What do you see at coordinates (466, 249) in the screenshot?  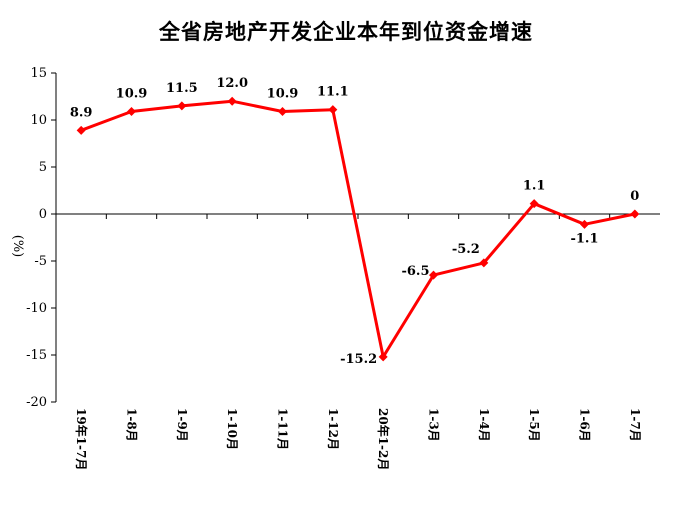 I see `data-label: -5.2` at bounding box center [466, 249].